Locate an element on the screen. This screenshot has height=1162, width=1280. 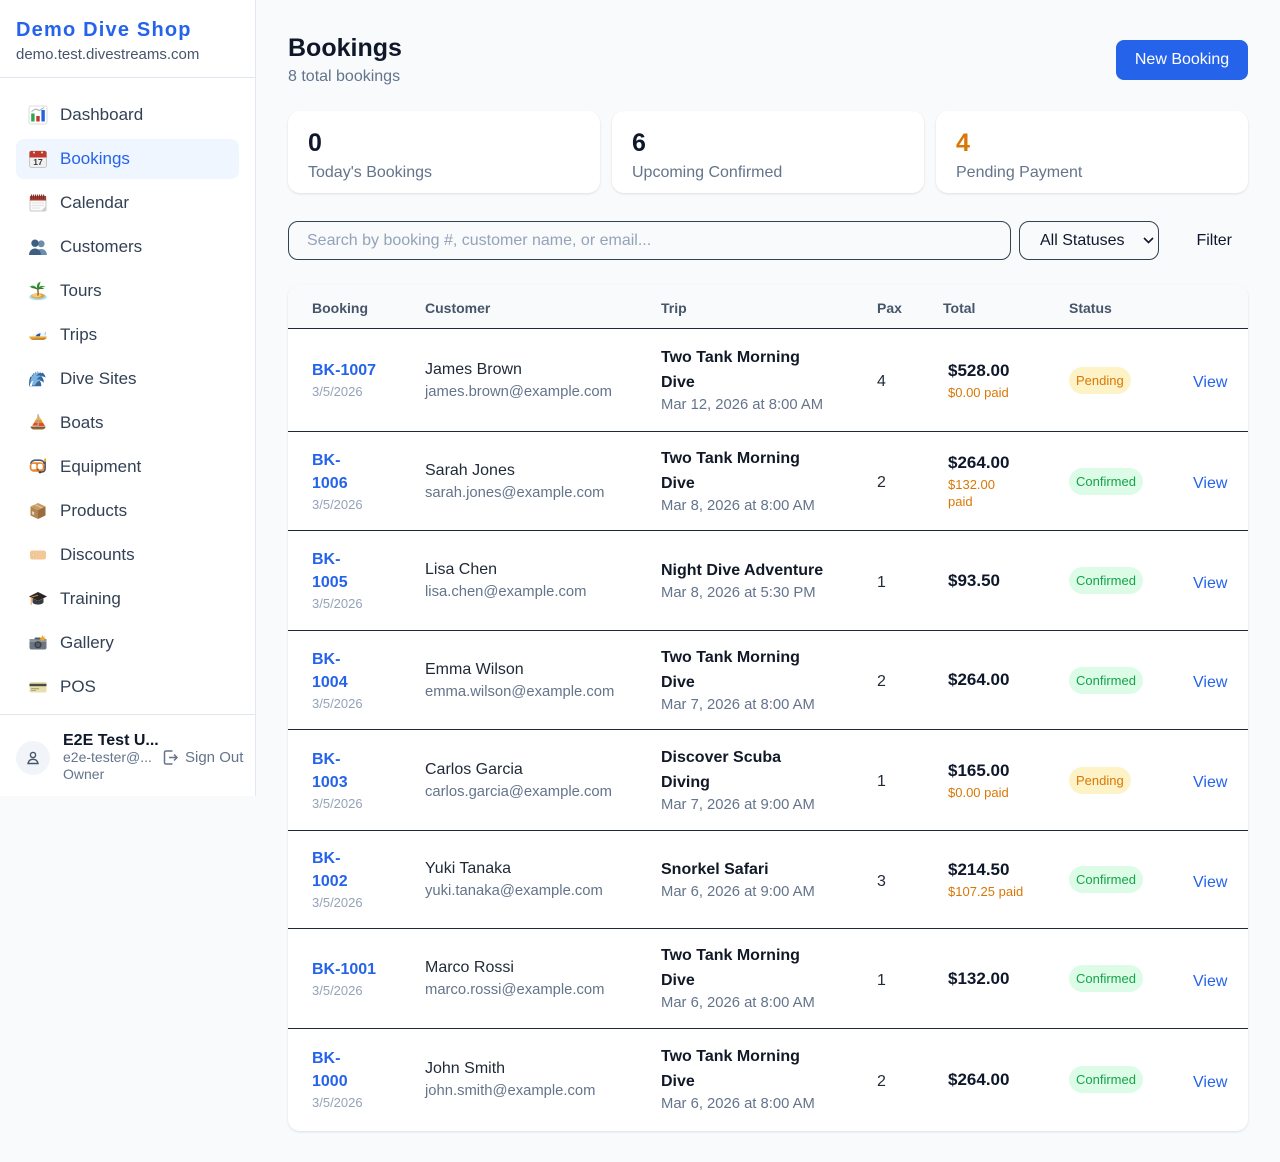
svg-text: 17 is located at coordinates (38, 162).